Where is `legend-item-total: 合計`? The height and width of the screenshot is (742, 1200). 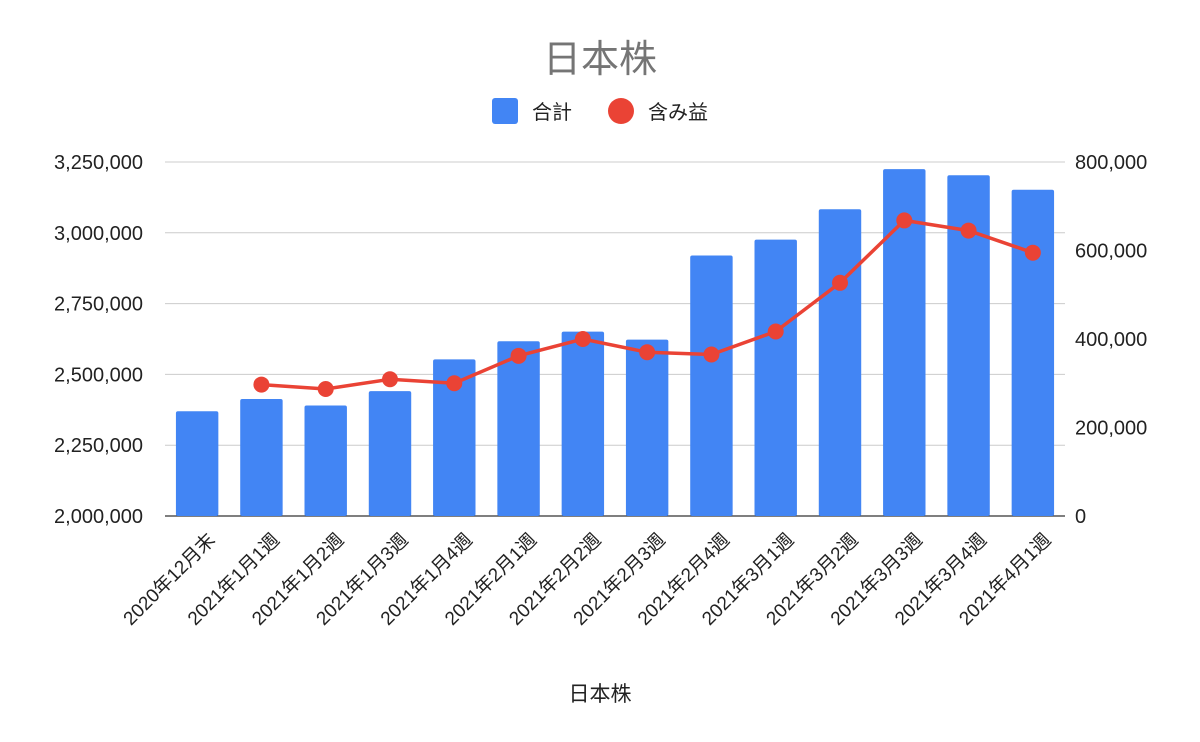 legend-item-total: 合計 is located at coordinates (532, 110).